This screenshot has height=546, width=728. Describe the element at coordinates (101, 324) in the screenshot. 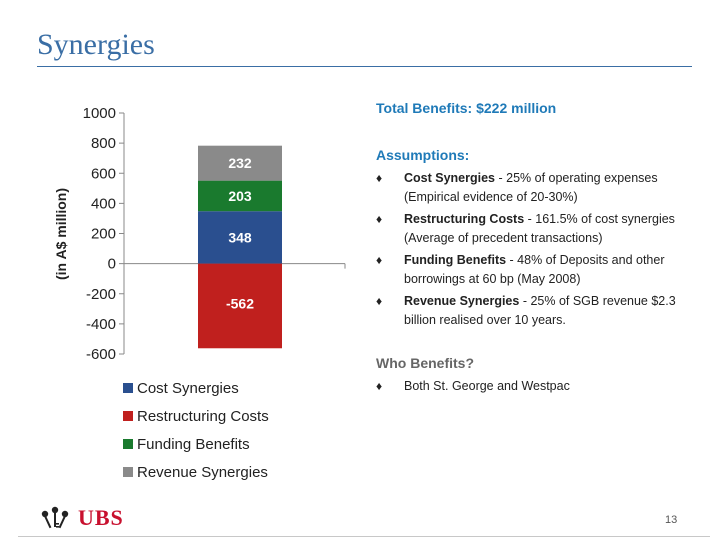

I see `y-tick-label: -400` at that location.